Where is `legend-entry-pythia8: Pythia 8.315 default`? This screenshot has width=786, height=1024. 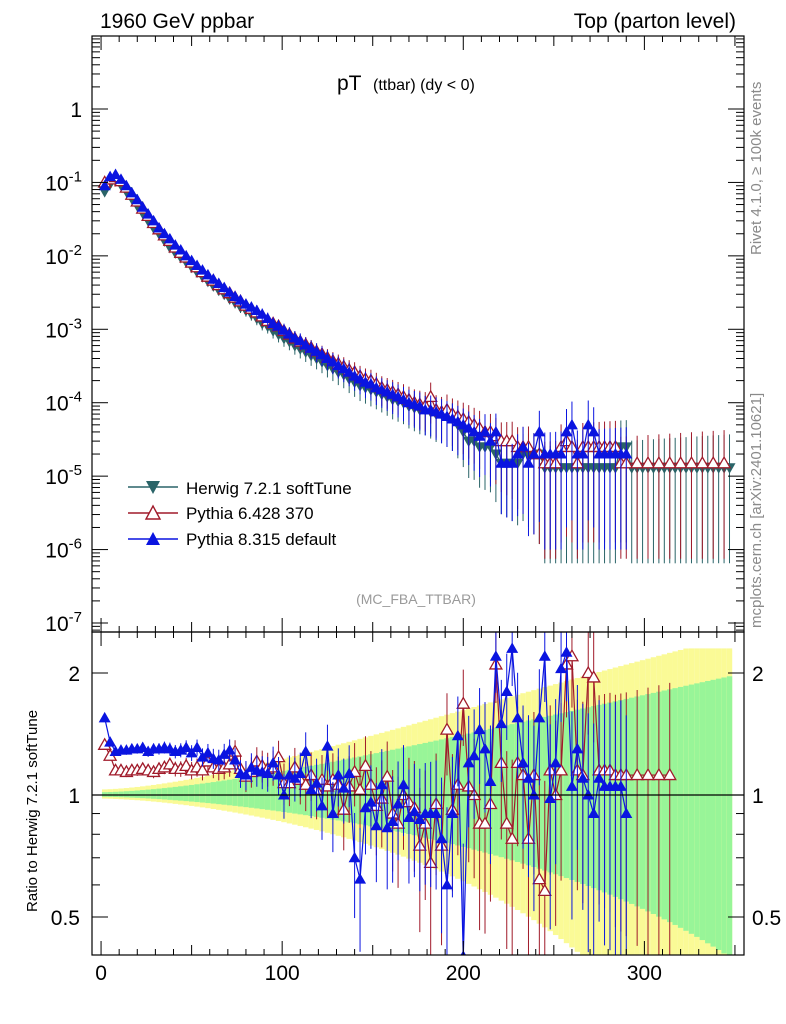
legend-entry-pythia8: Pythia 8.315 default is located at coordinates (232, 539).